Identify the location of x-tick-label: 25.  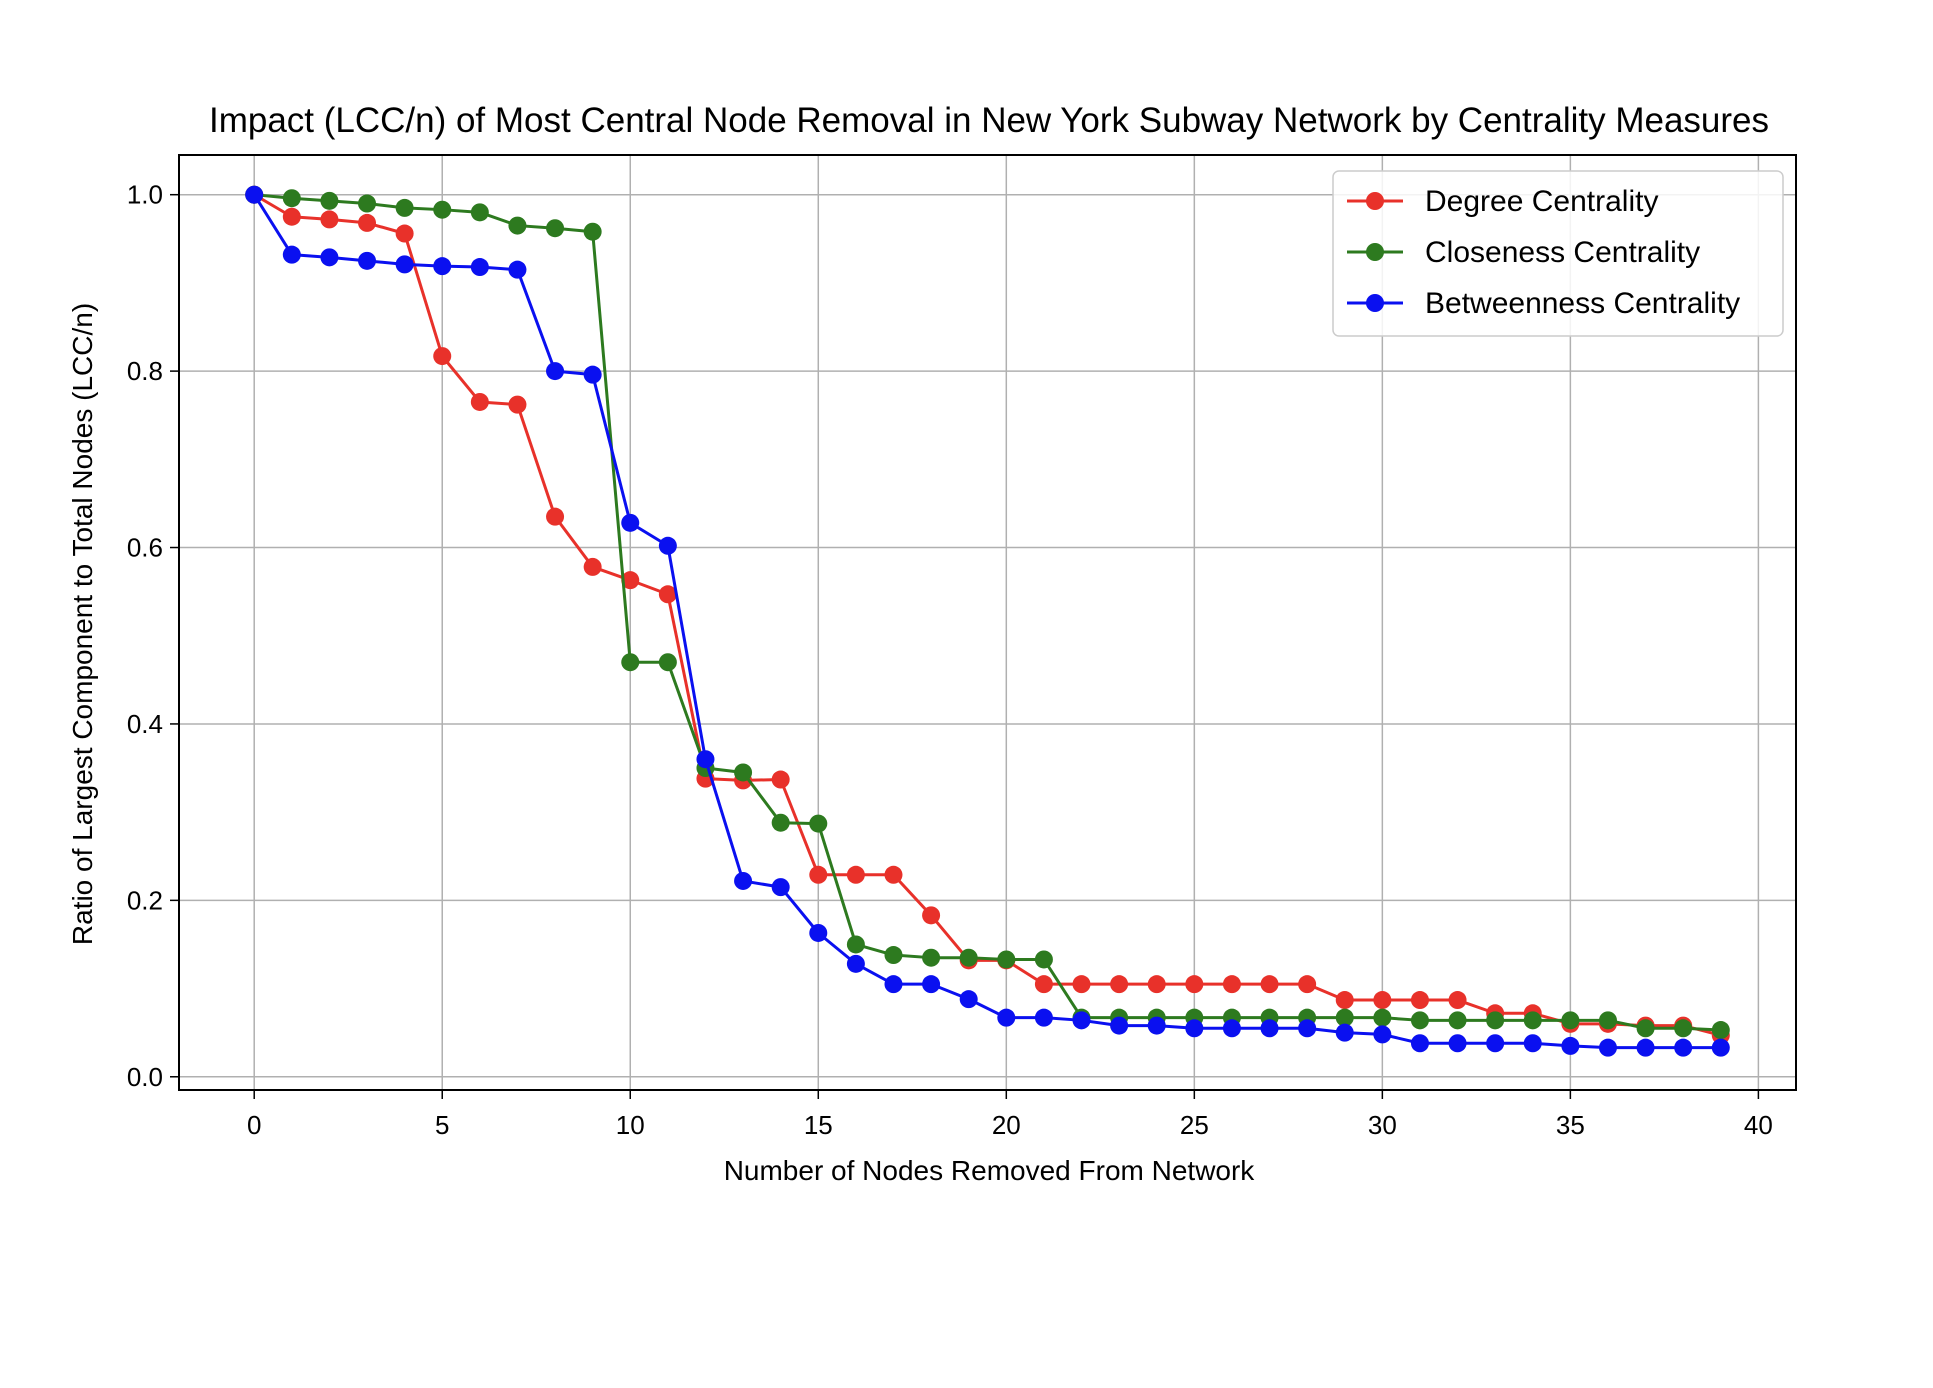
(1194, 1125).